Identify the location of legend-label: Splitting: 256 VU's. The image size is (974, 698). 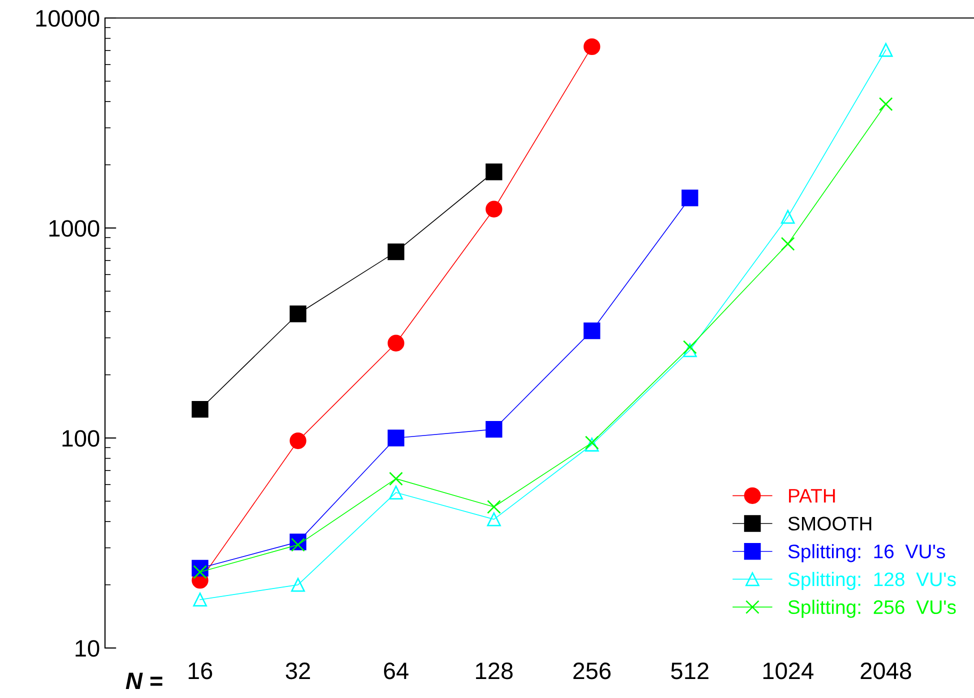
(872, 609).